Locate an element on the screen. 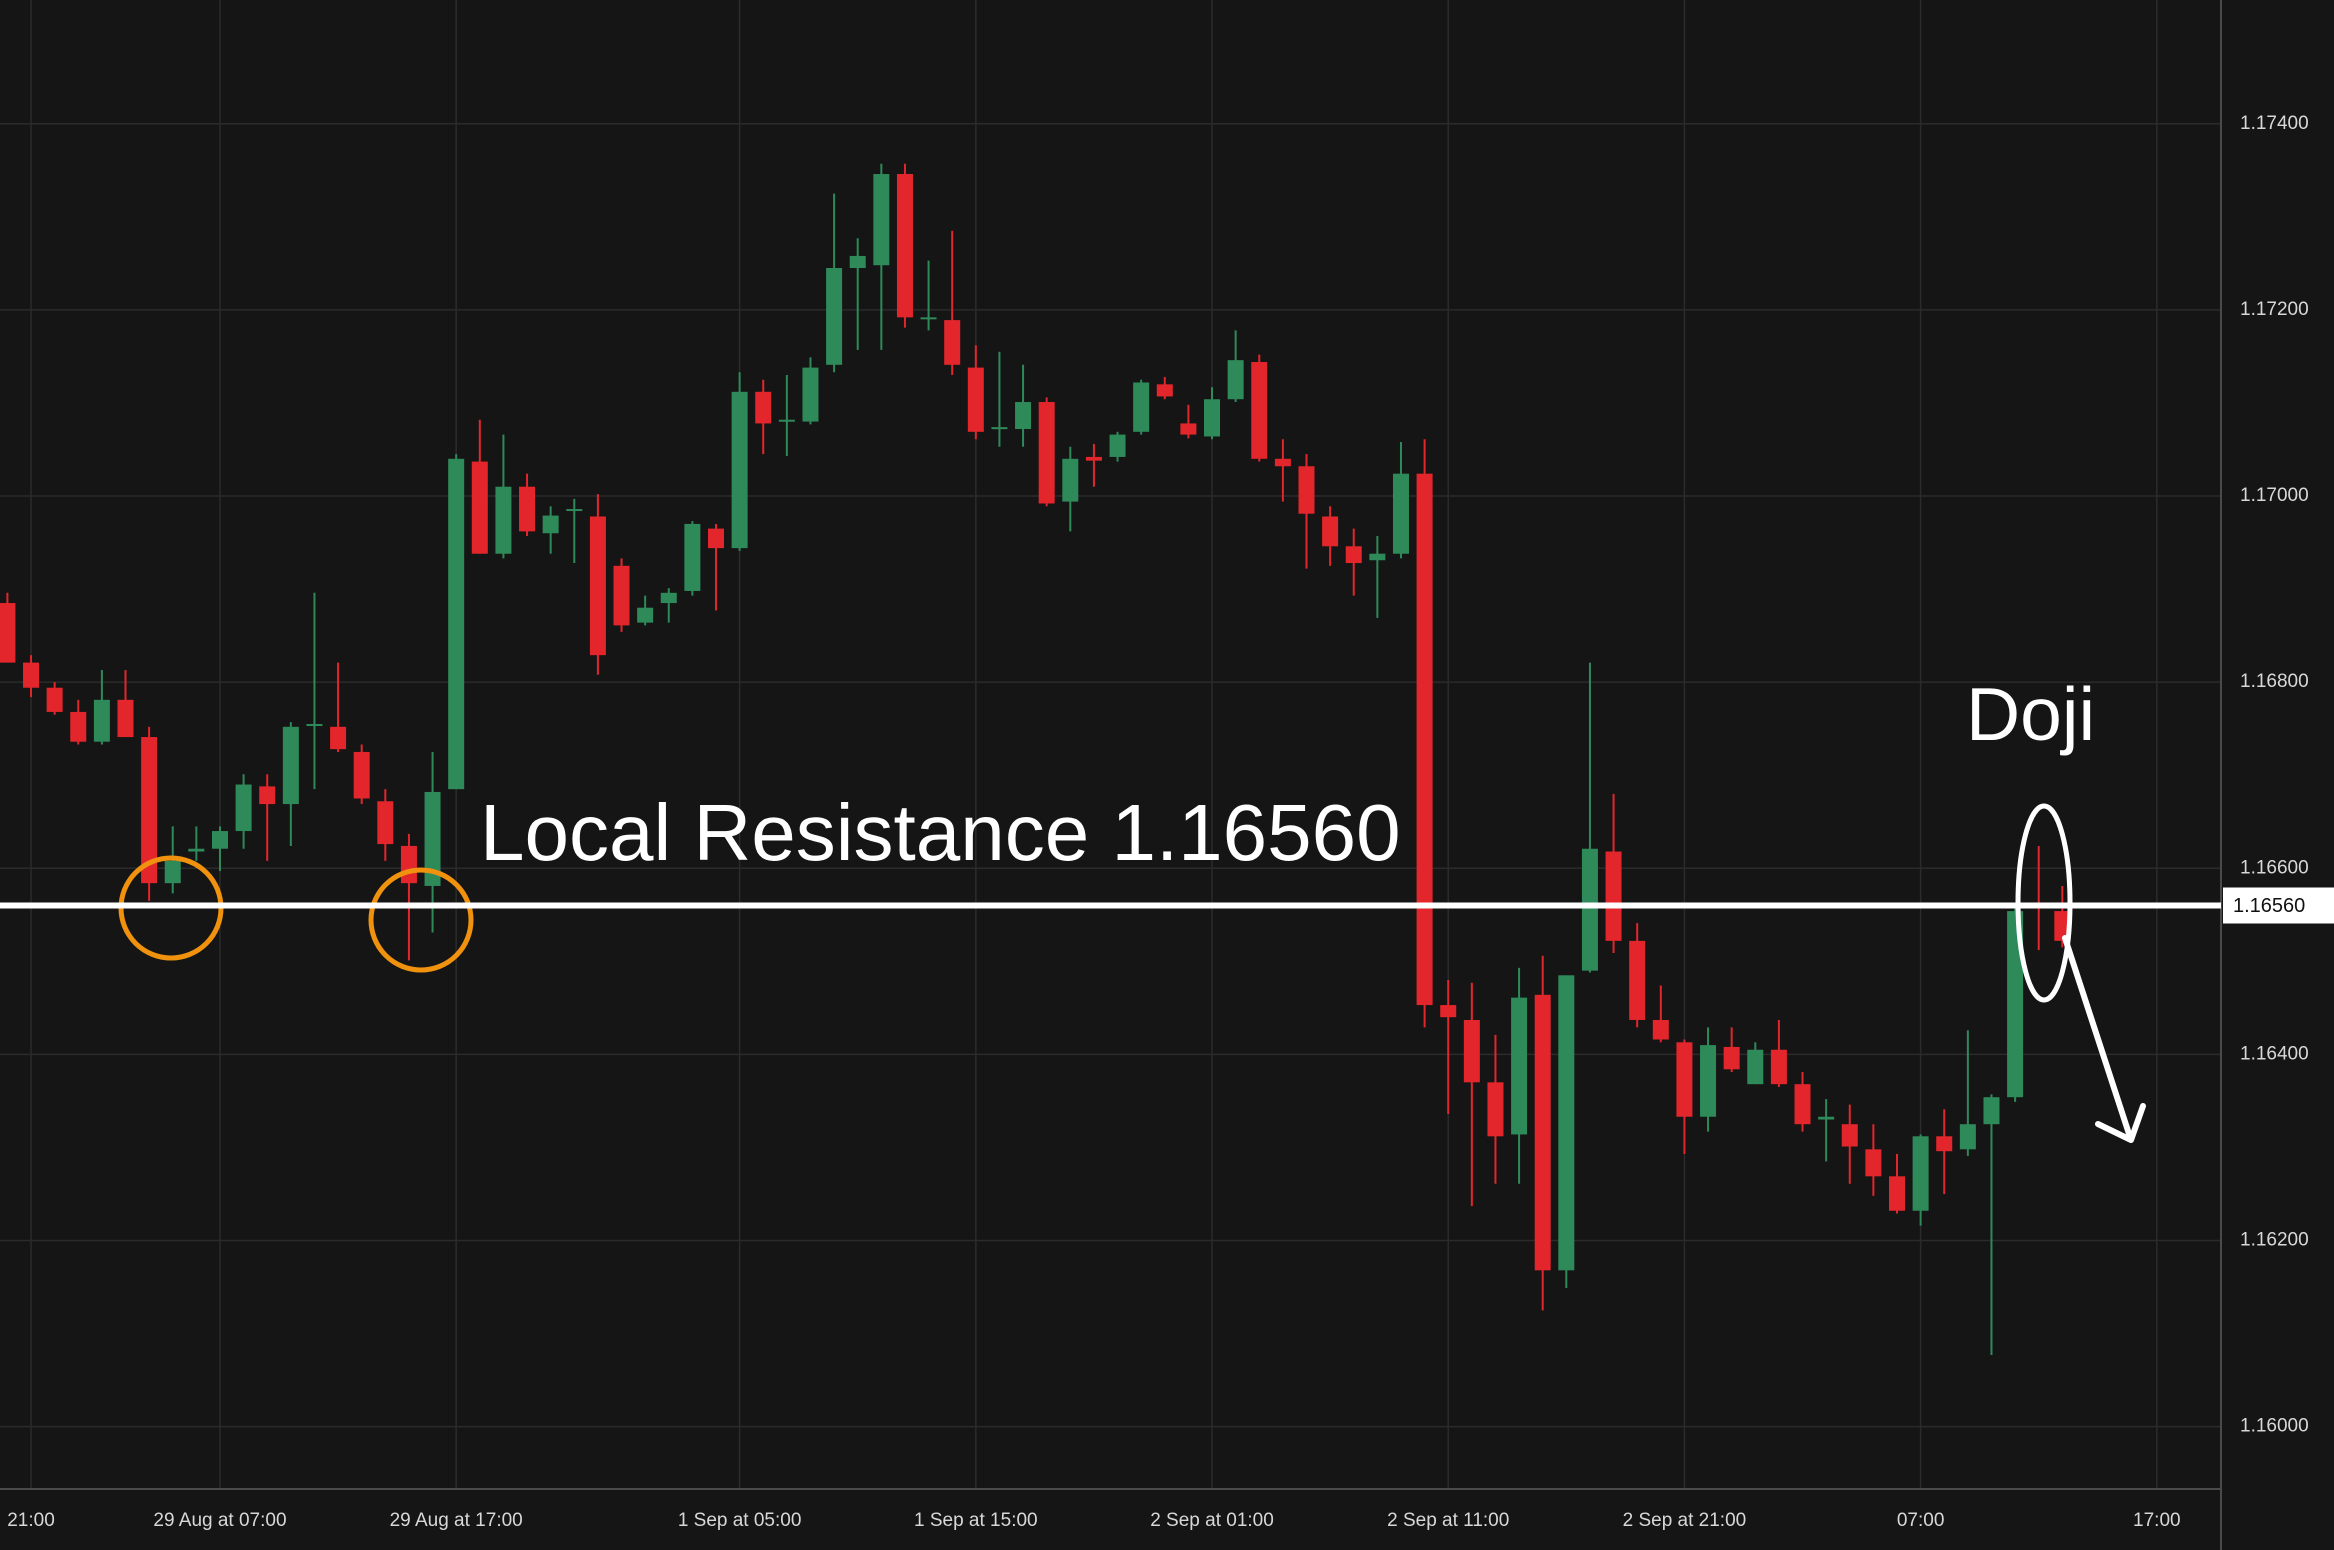  y-tick-label: 1.16600 is located at coordinates (2274, 867).